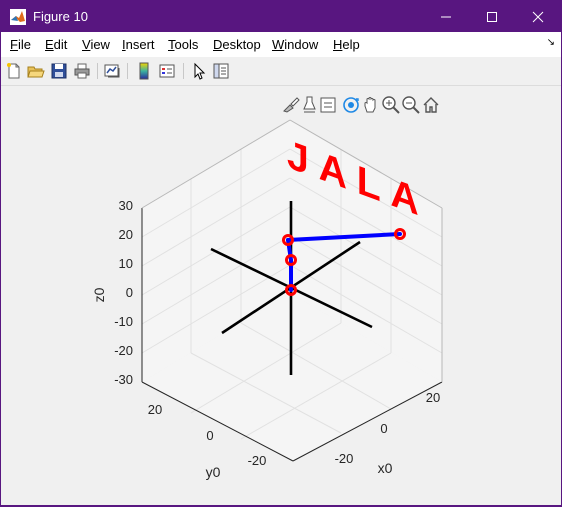  What do you see at coordinates (301, 44) in the screenshot?
I see `menu-window-label: indow` at bounding box center [301, 44].